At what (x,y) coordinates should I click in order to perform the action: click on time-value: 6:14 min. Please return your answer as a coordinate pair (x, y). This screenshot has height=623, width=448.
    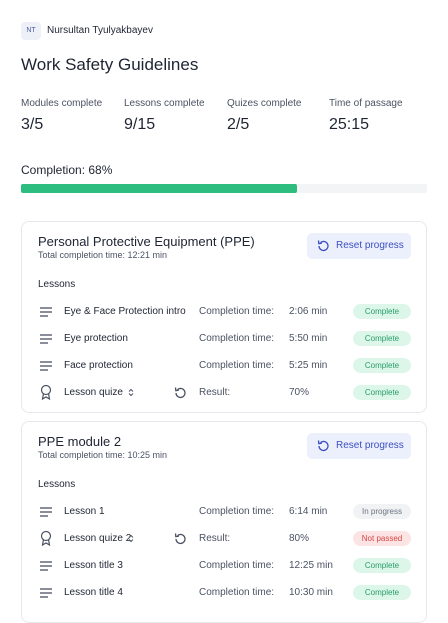
    Looking at the image, I should click on (308, 511).